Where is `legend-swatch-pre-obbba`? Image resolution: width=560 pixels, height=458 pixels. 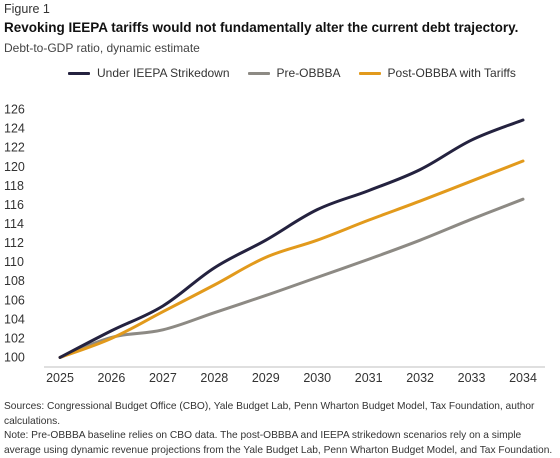
legend-swatch-pre-obbba is located at coordinates (258, 73).